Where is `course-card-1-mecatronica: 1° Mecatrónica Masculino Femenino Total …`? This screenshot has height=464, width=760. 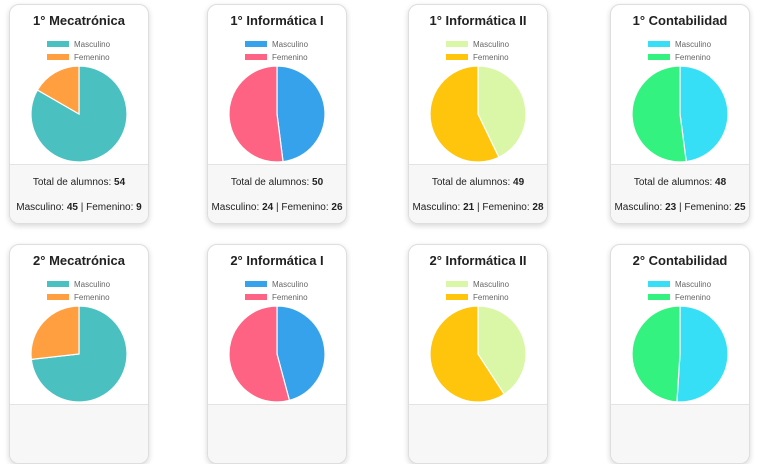 course-card-1-mecatronica: 1° Mecatrónica Masculino Femenino Total … is located at coordinates (79, 114).